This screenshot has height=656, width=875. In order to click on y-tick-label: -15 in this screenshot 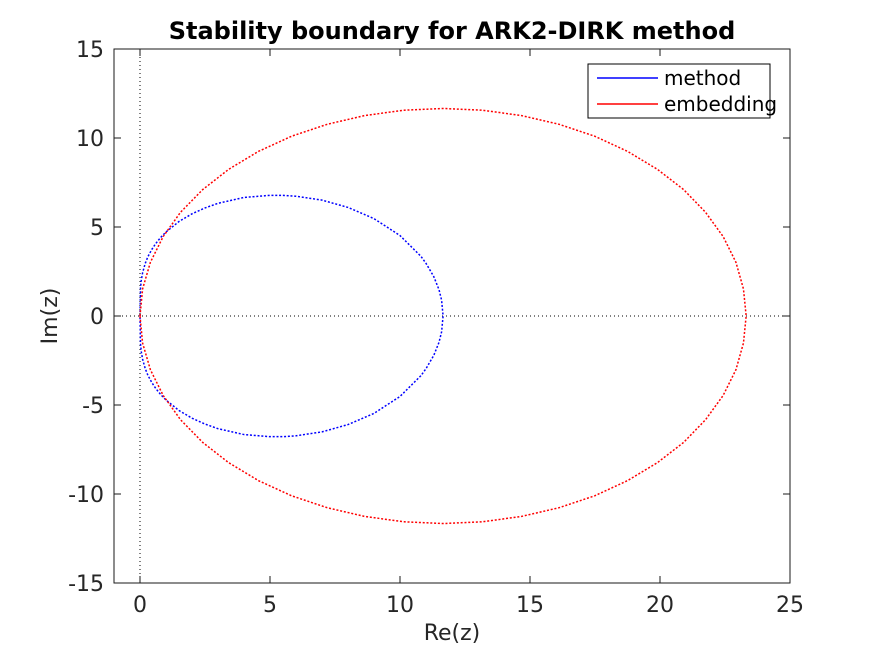, I will do `click(86, 584)`.